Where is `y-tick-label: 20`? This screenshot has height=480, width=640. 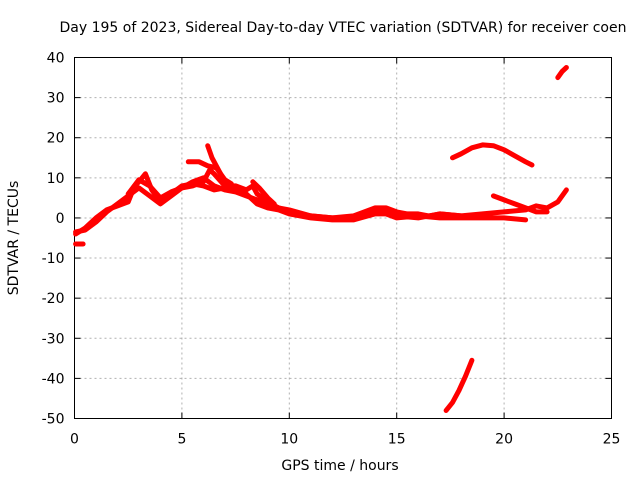
y-tick-label: 20 is located at coordinates (56, 139).